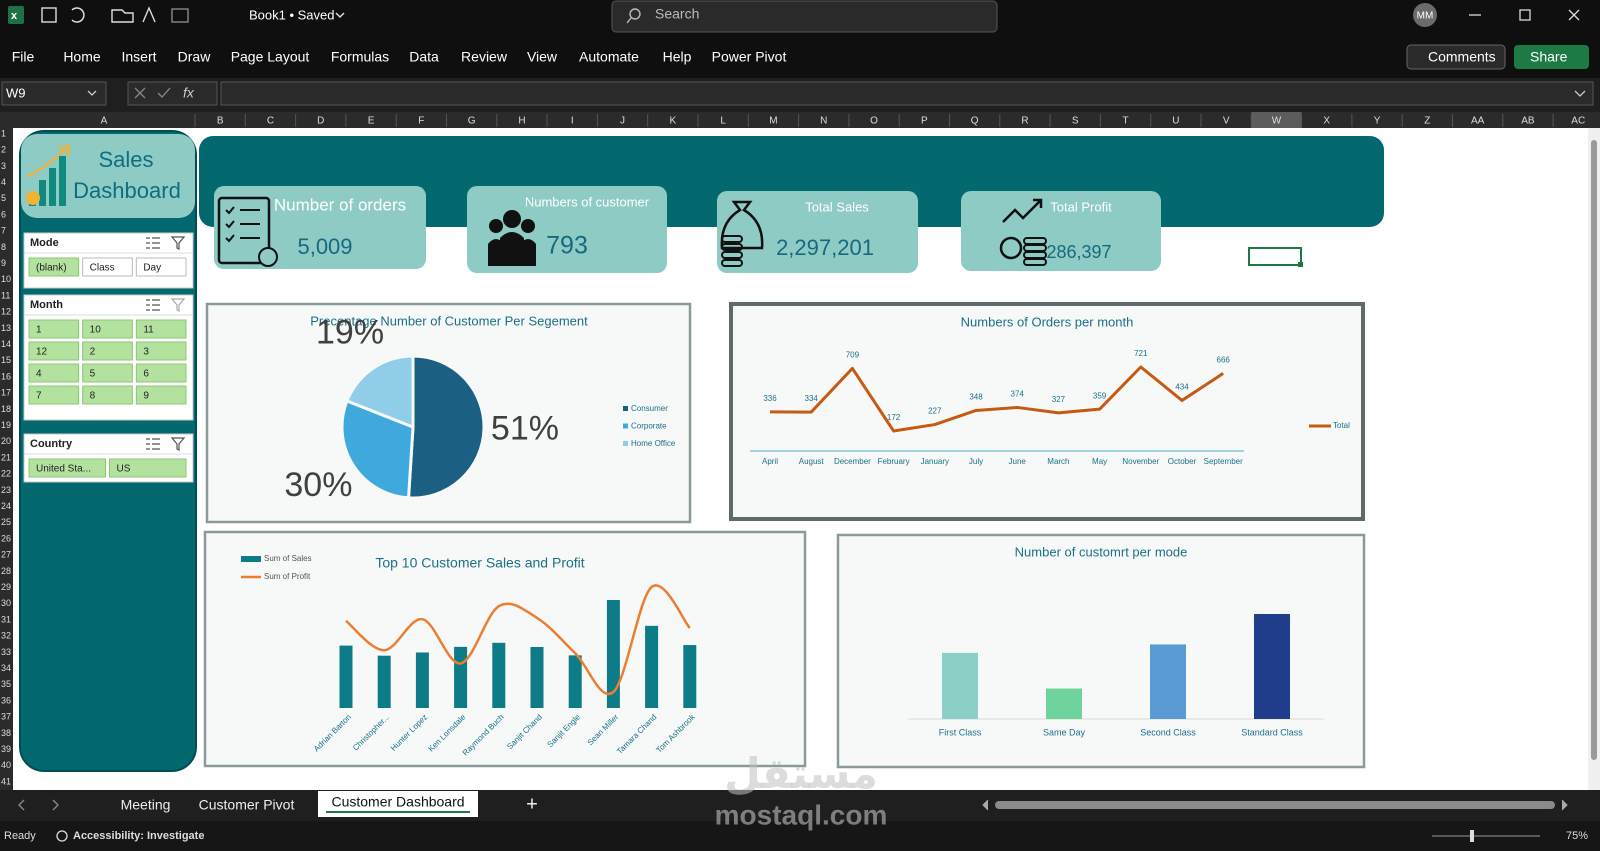 The width and height of the screenshot is (1600, 851). What do you see at coordinates (148, 330) in the screenshot?
I see `slicer-item-label: 11` at bounding box center [148, 330].